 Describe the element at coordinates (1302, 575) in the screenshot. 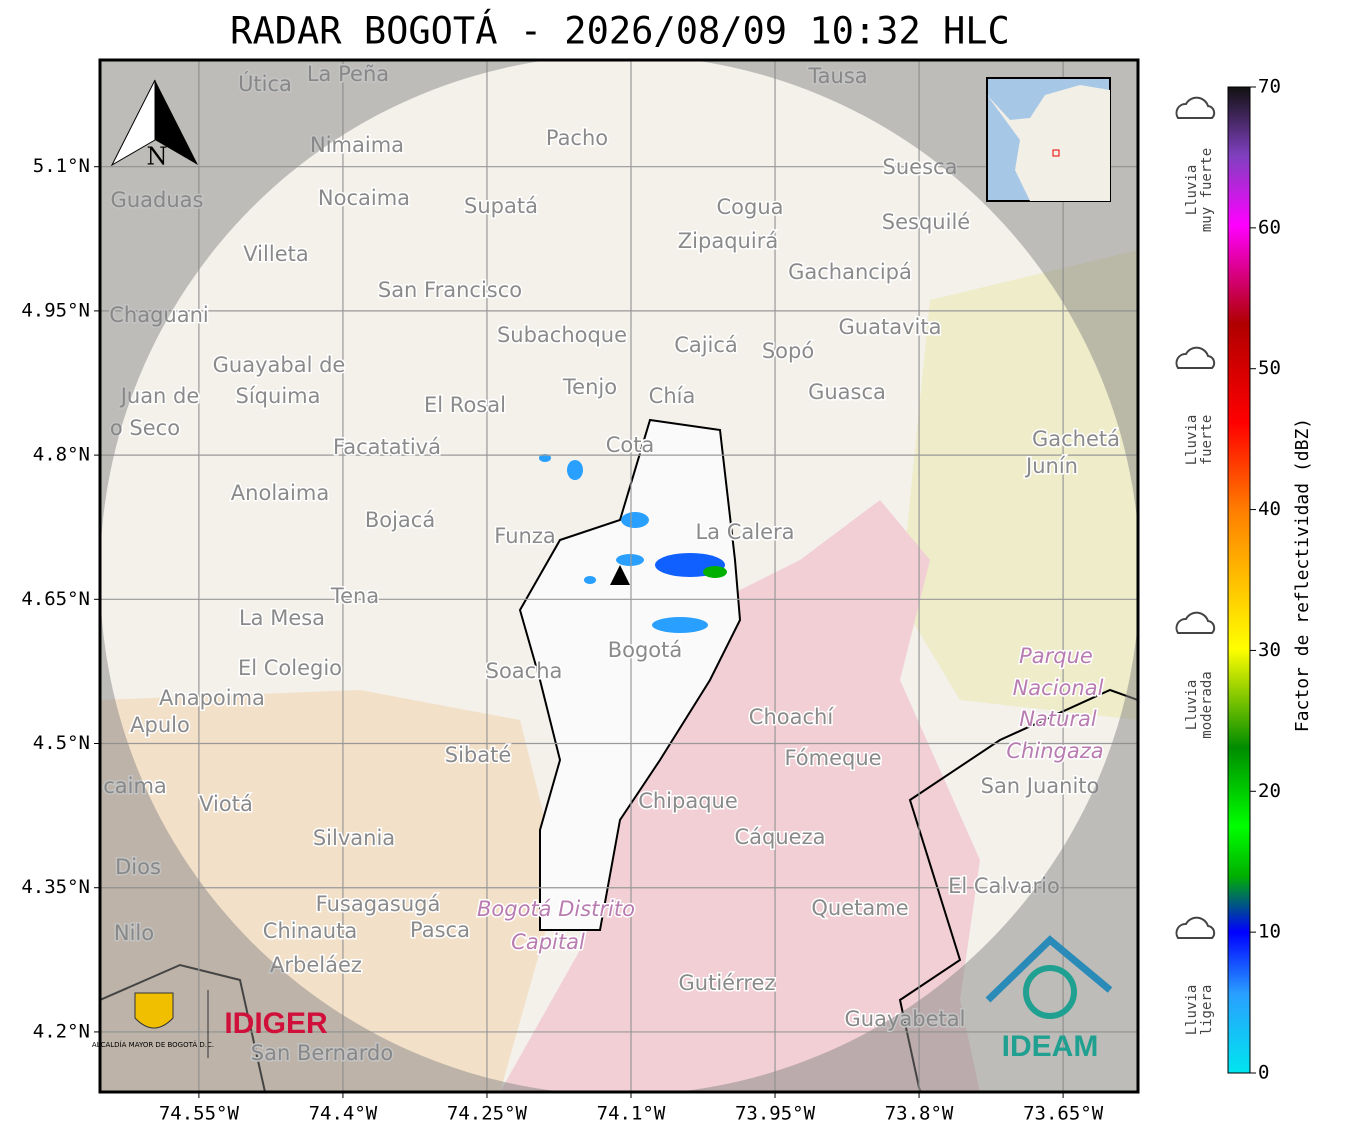

I see `colorbar-label: Factor de reflectividad (dBZ)` at that location.